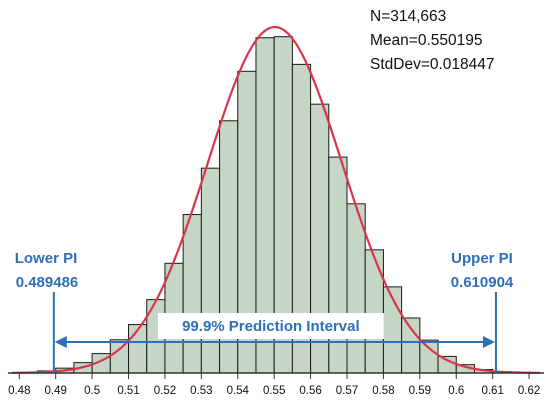  I want to click on x-tick-label: 0.51, so click(128, 391).